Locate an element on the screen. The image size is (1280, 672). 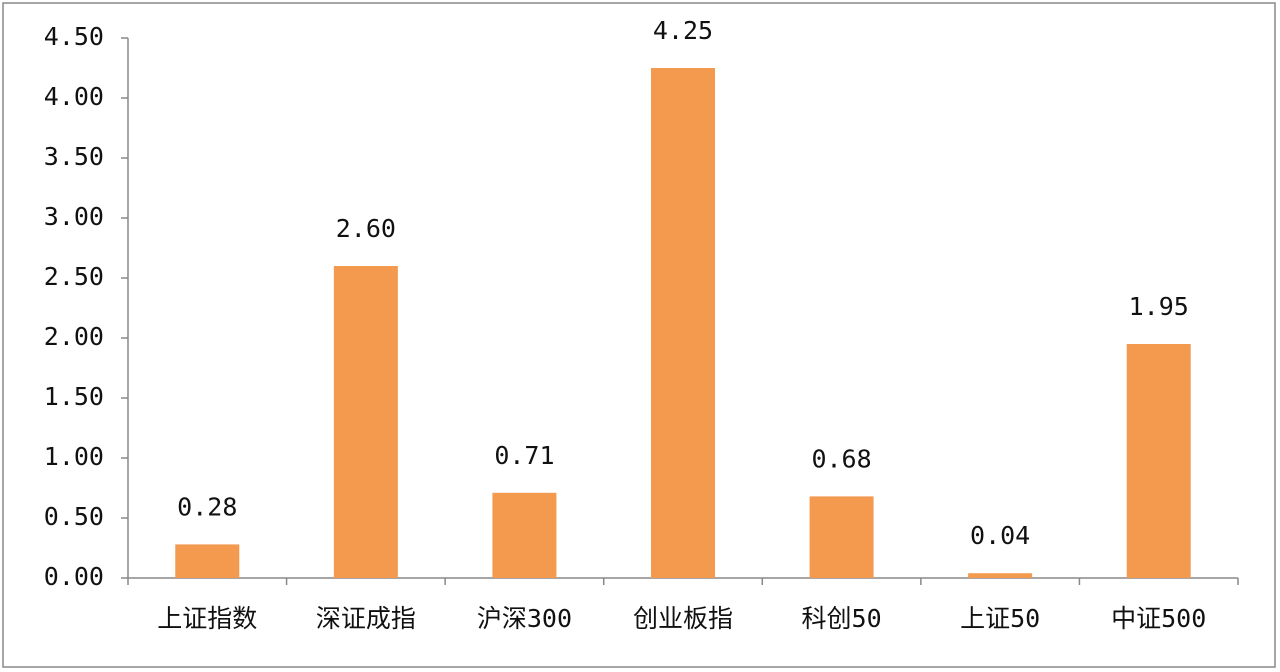
data-label: 0.68 is located at coordinates (841, 458).